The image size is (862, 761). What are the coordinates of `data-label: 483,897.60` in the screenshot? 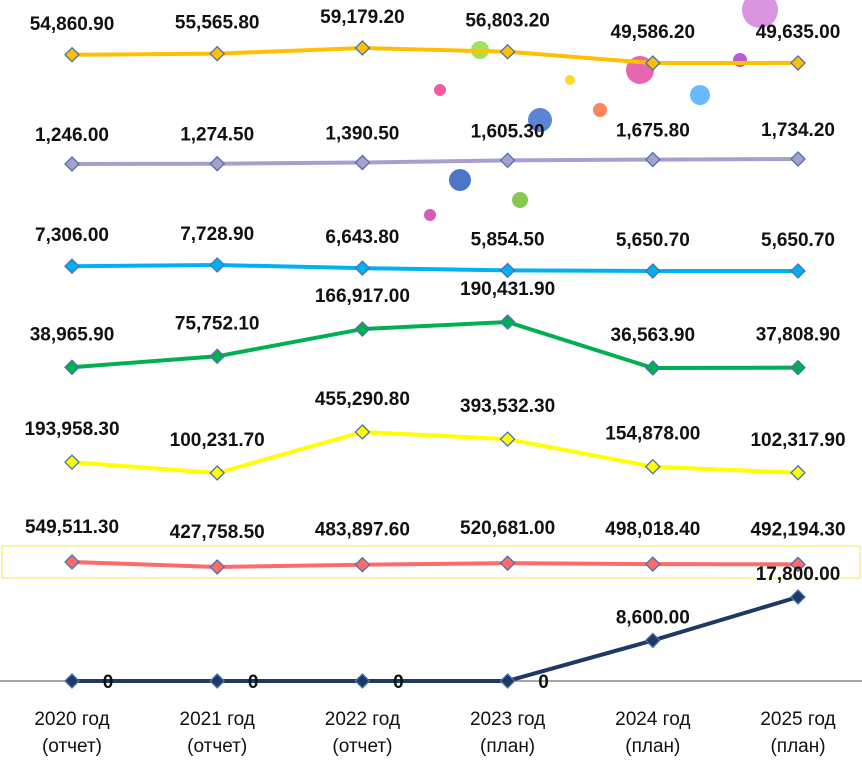 It's located at (362, 530).